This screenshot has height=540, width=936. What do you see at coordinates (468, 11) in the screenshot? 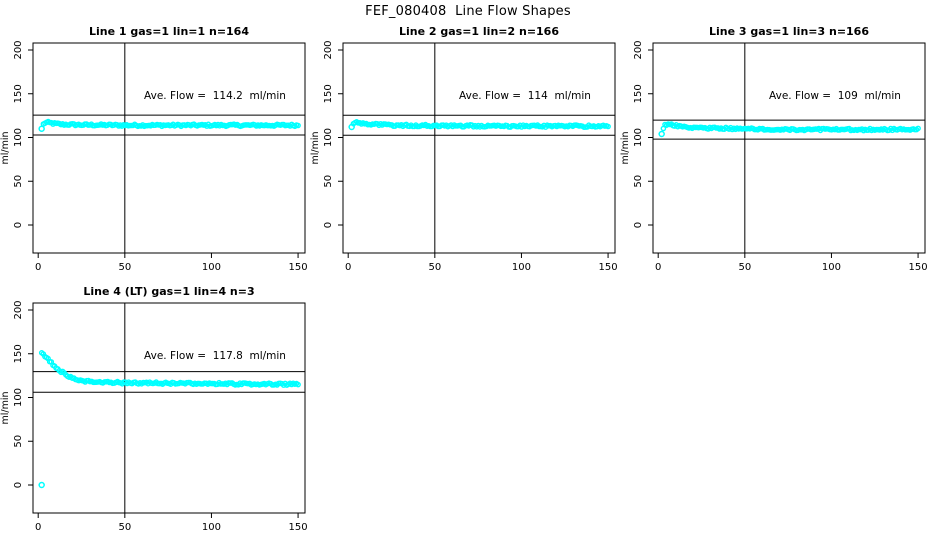
I see `chart-main-title: FEF_080408 Line Flow Shapes` at bounding box center [468, 11].